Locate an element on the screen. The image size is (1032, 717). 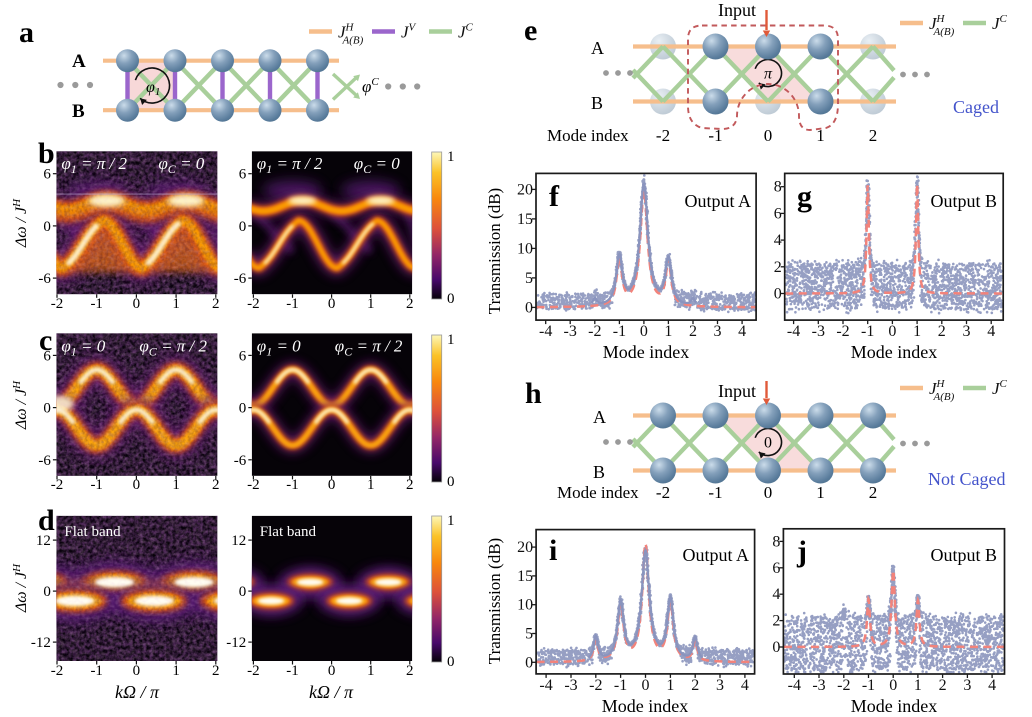
svg-text: Output A is located at coordinates (717, 201).